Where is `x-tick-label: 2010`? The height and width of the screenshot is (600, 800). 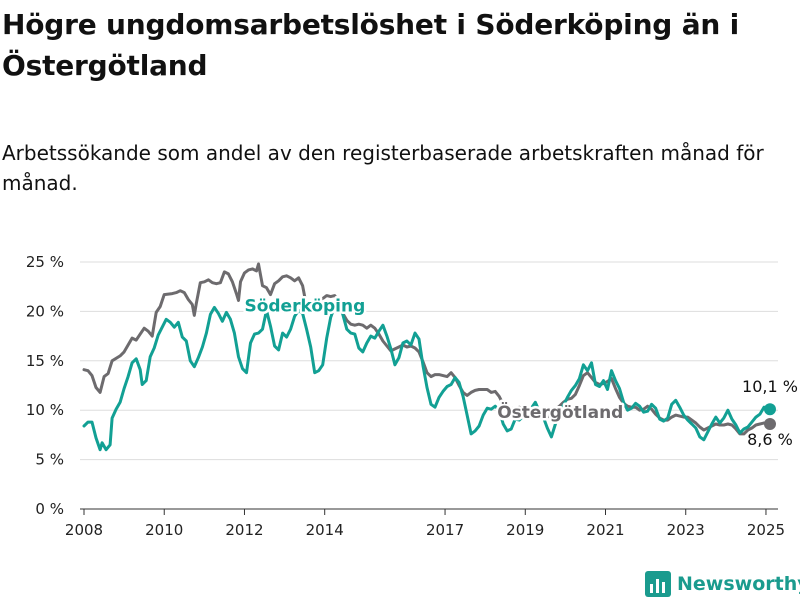 x-tick-label: 2010 is located at coordinates (164, 530).